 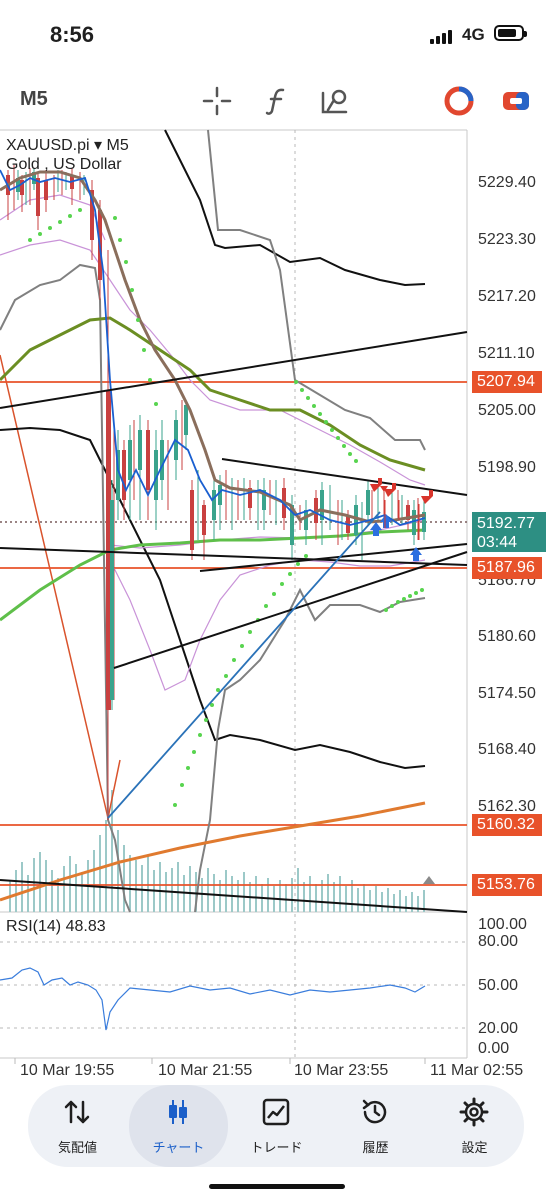 What do you see at coordinates (459, 101) in the screenshot?
I see `app-logo-icon` at bounding box center [459, 101].